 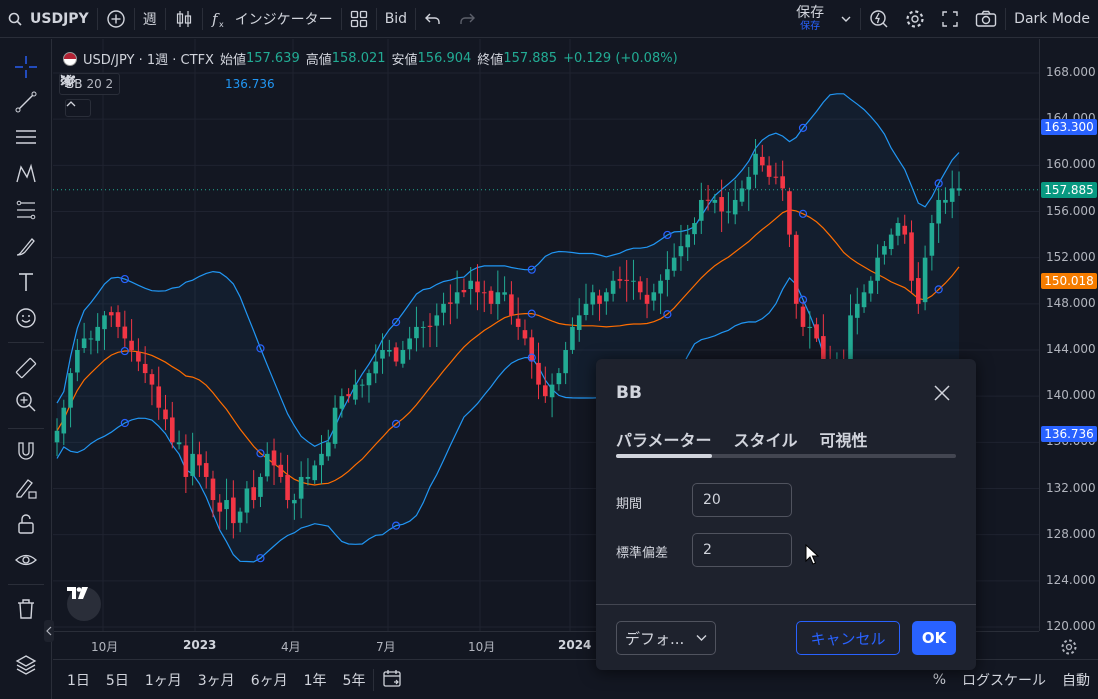 I want to click on redo-button, so click(x=467, y=19).